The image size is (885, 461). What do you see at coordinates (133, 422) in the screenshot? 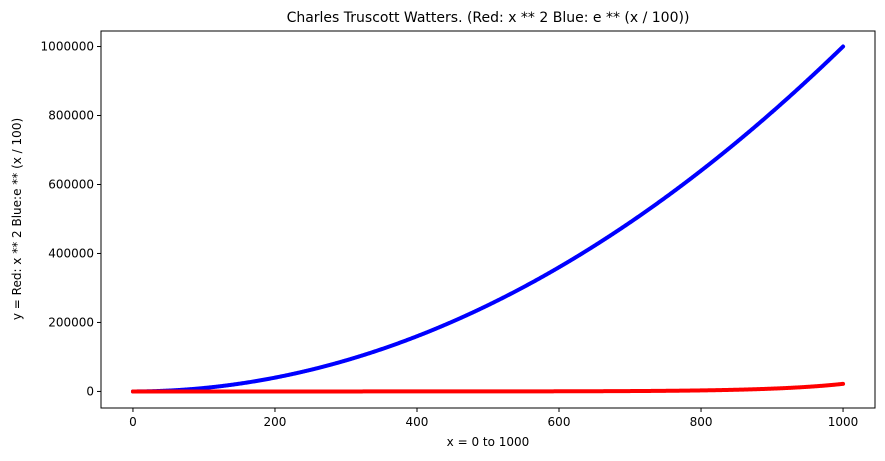
I see `x-tick-label: 0` at bounding box center [133, 422].